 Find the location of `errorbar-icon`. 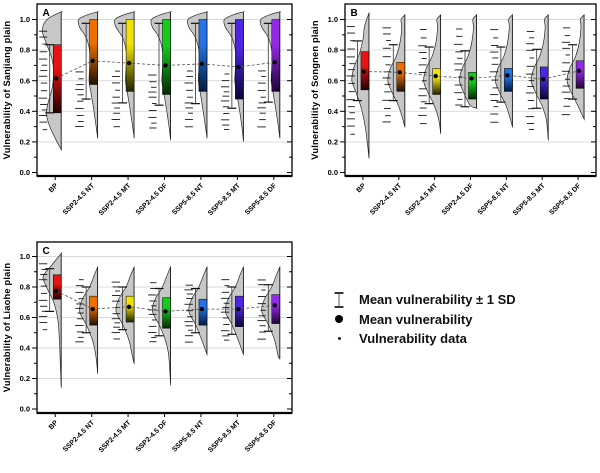

errorbar-icon is located at coordinates (339, 300).